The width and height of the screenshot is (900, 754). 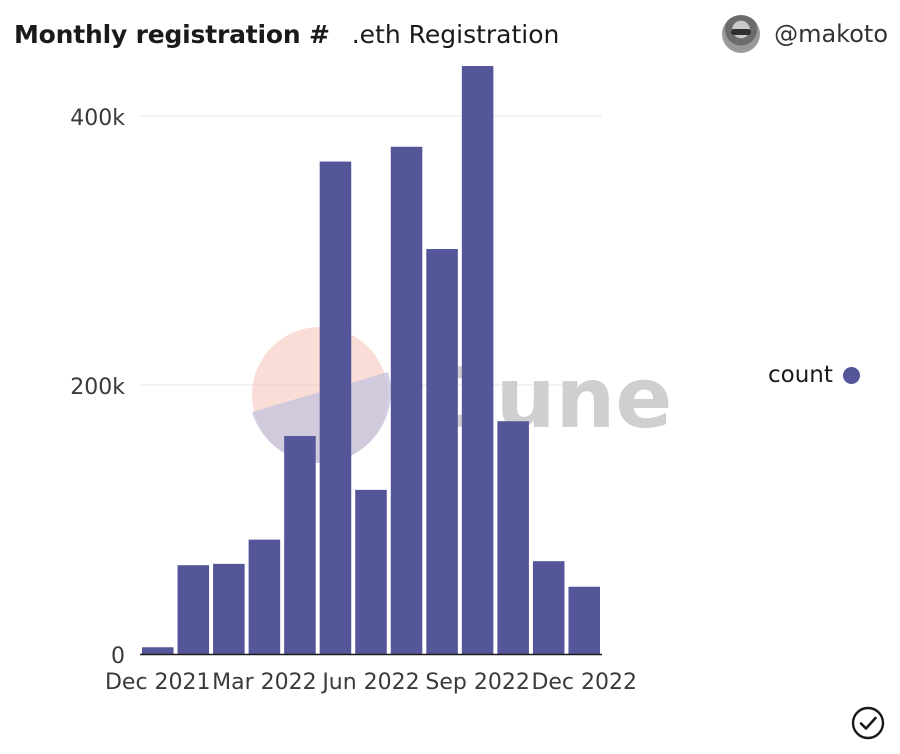 I want to click on legend-label: count, so click(x=800, y=375).